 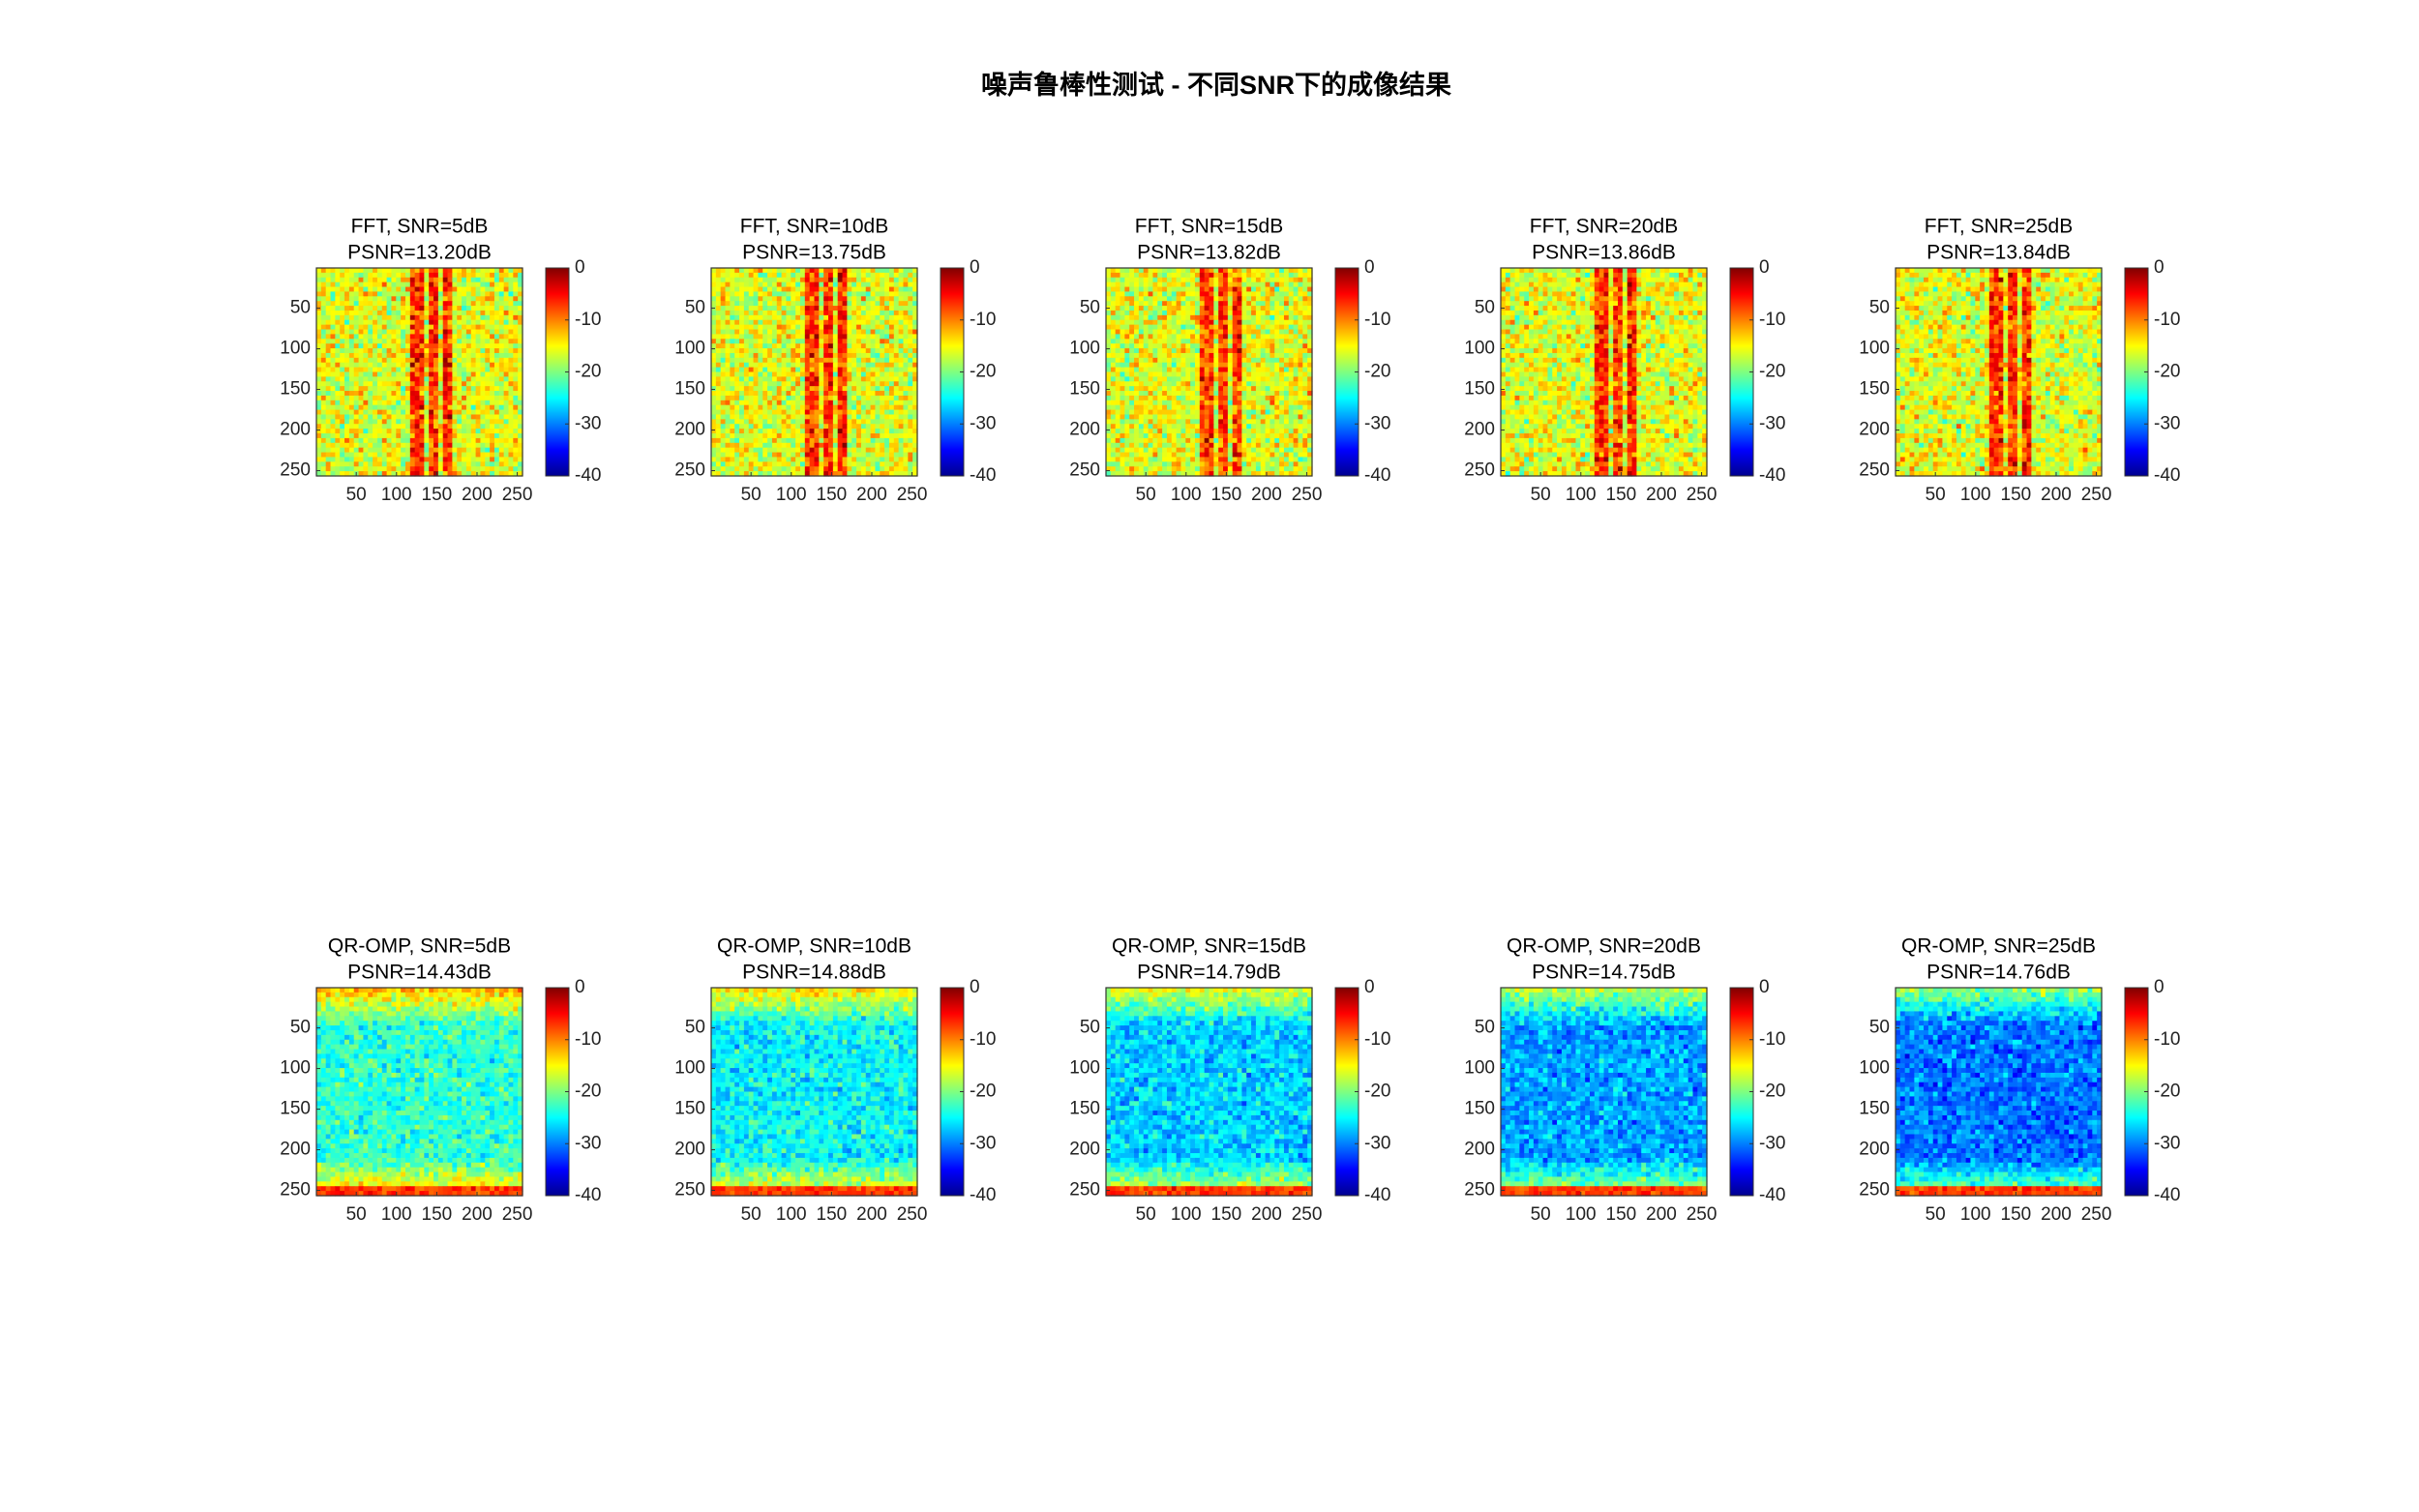 What do you see at coordinates (438, 495) in the screenshot?
I see `x-tick-label: 150` at bounding box center [438, 495].